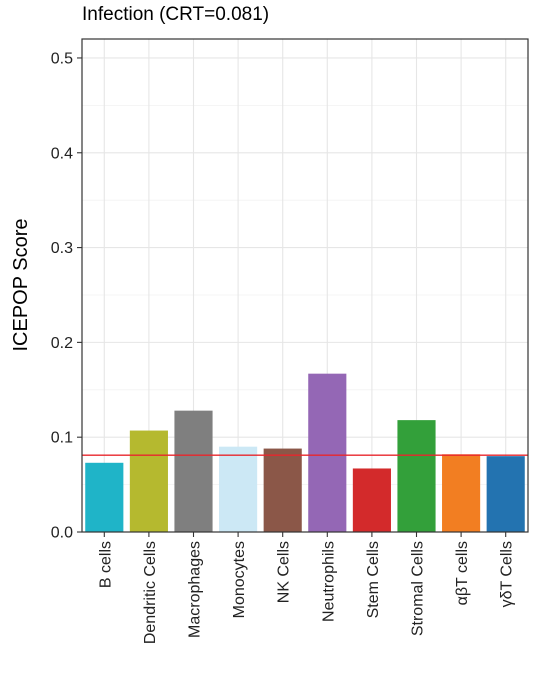 The width and height of the screenshot is (536, 689). Describe the element at coordinates (62, 58) in the screenshot. I see `y-tick-label: 0.5` at that location.